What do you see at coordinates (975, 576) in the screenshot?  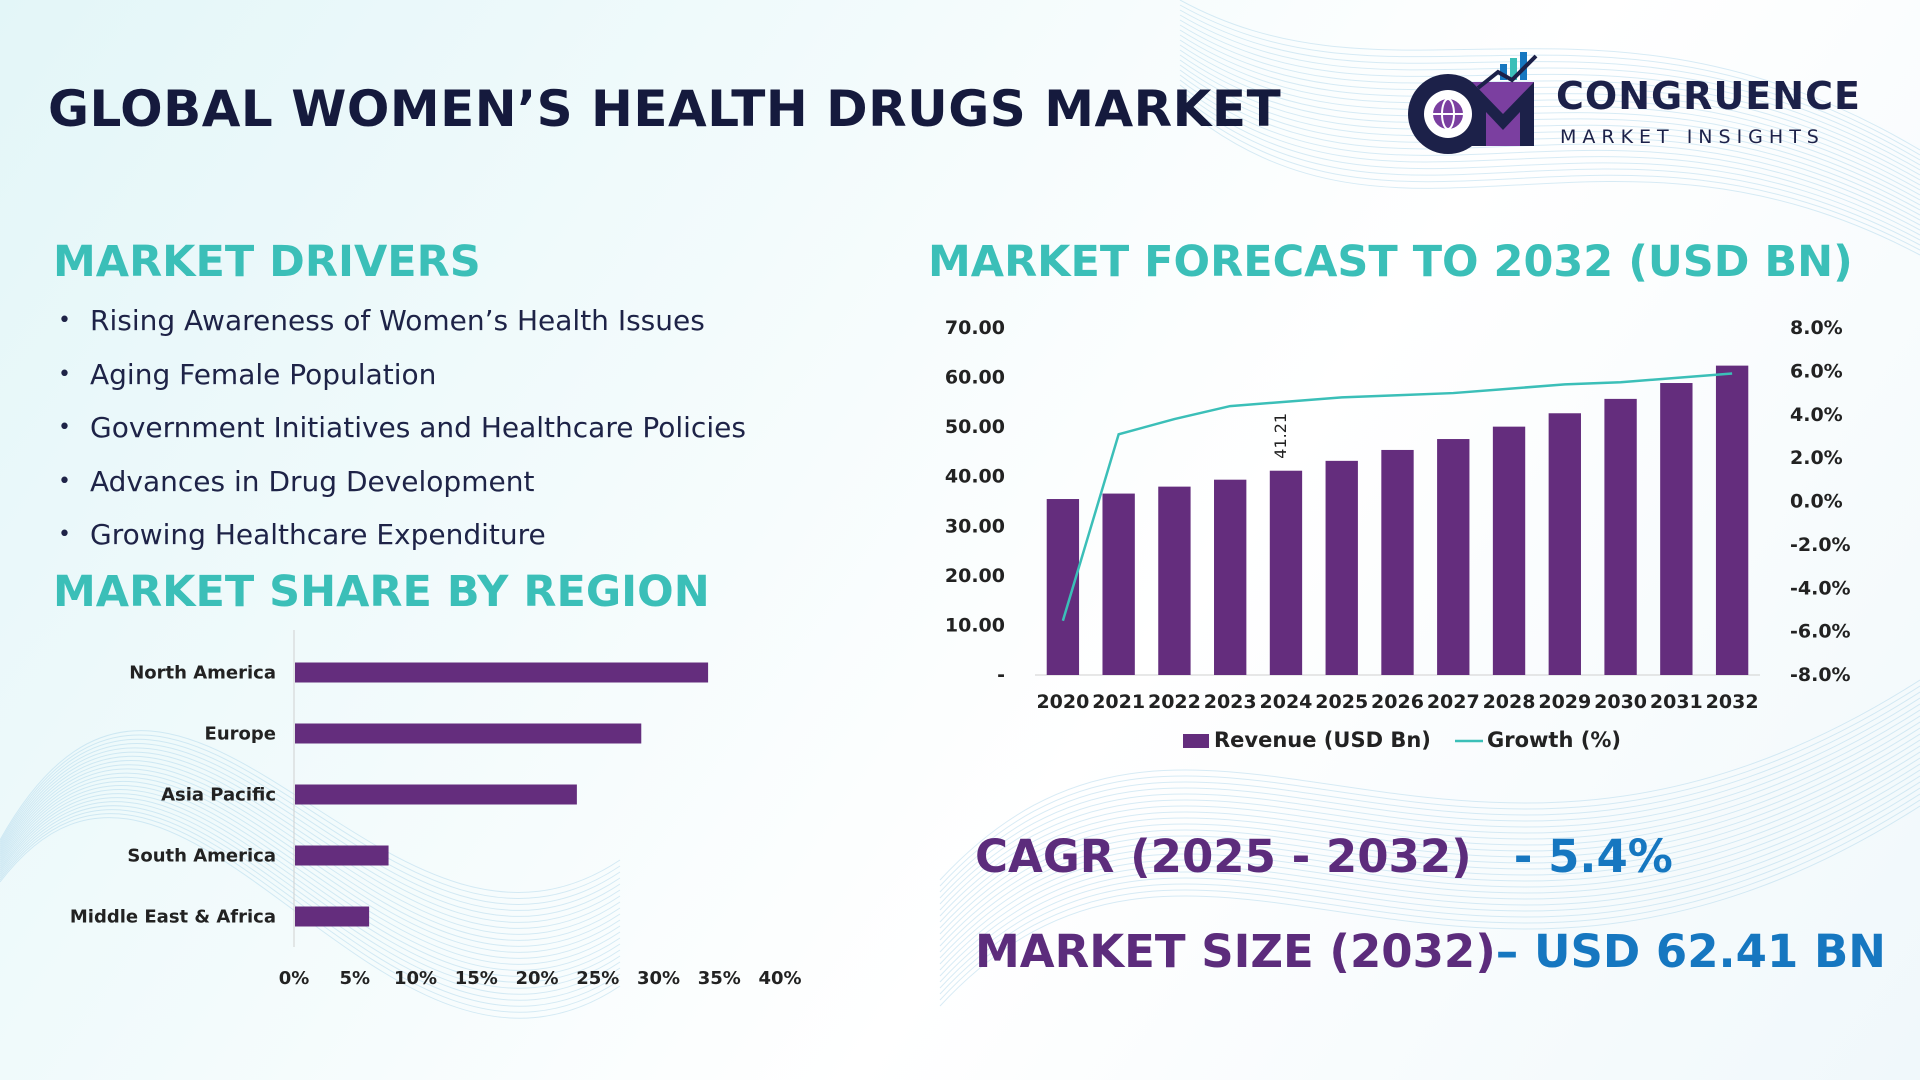 I see `y-left-tick-label: 20.00` at bounding box center [975, 576].